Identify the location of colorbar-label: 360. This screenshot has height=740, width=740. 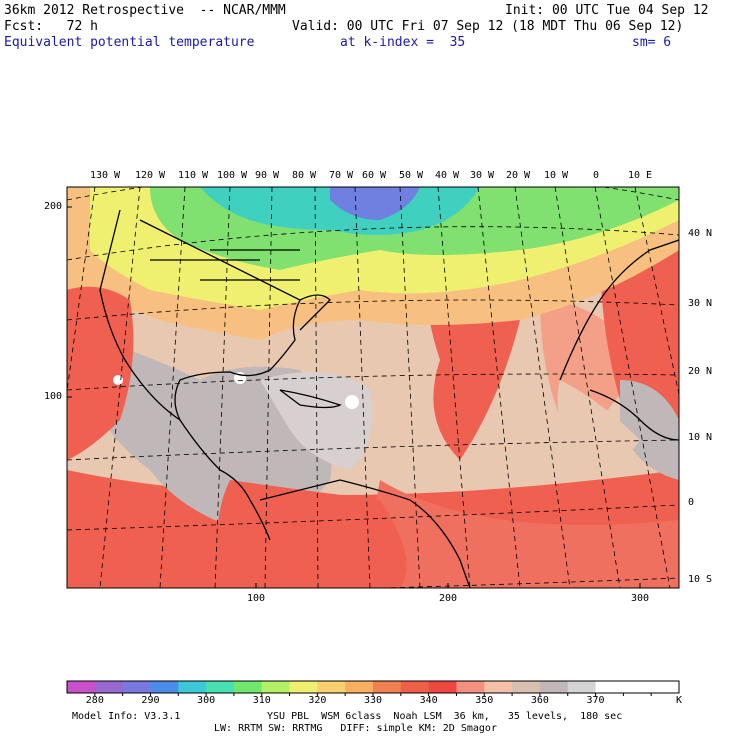
(539, 700).